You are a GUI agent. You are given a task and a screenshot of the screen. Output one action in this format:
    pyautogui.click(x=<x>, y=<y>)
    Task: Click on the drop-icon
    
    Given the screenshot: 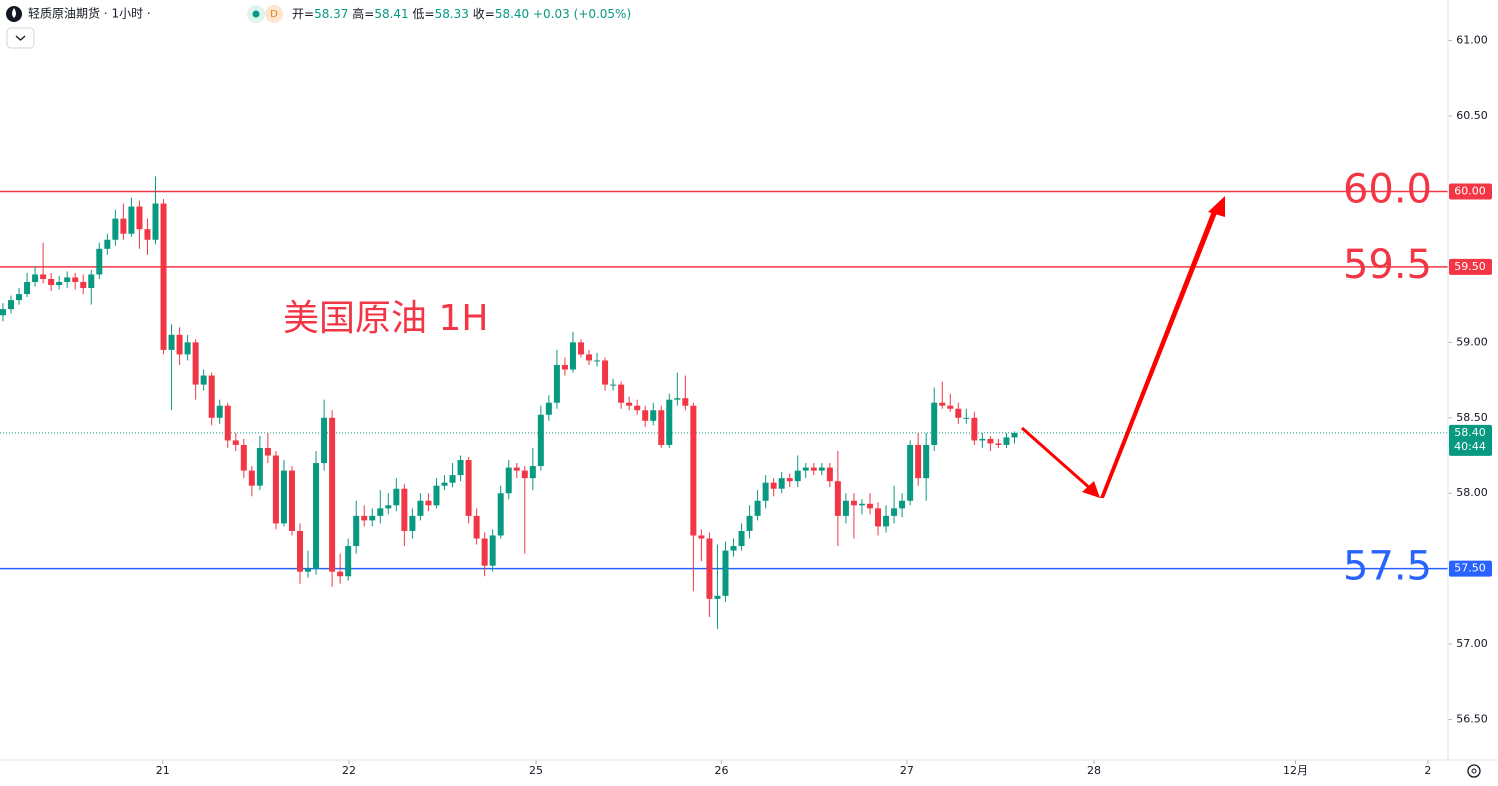 What is the action you would take?
    pyautogui.click(x=14, y=13)
    